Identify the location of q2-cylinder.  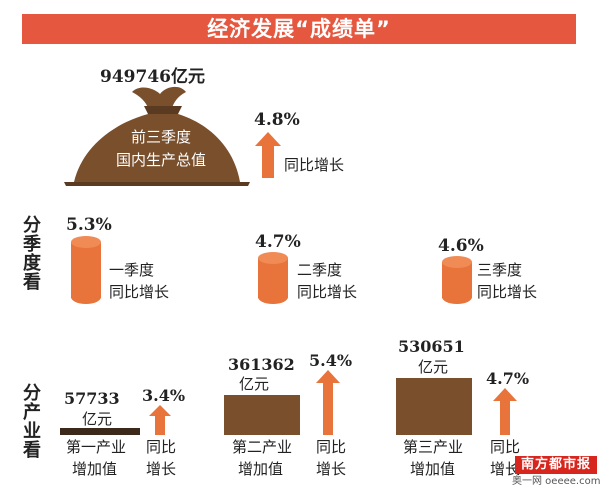
(273, 278).